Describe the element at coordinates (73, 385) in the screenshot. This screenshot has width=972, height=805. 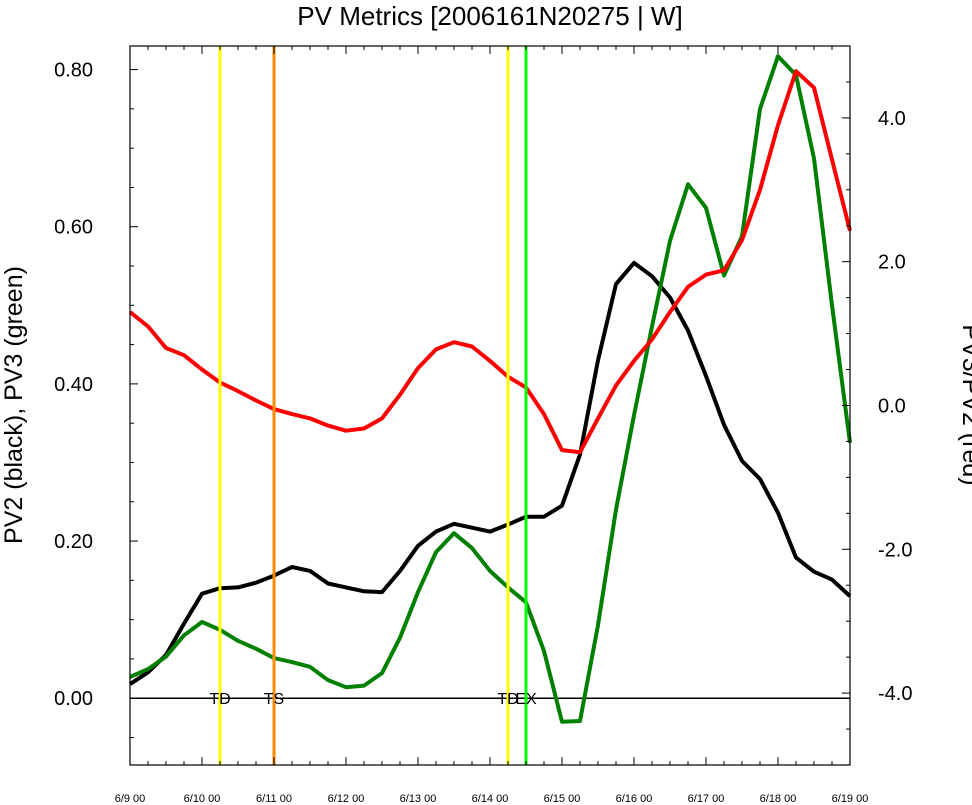
I see `y-left-tick-label: 0.40` at that location.